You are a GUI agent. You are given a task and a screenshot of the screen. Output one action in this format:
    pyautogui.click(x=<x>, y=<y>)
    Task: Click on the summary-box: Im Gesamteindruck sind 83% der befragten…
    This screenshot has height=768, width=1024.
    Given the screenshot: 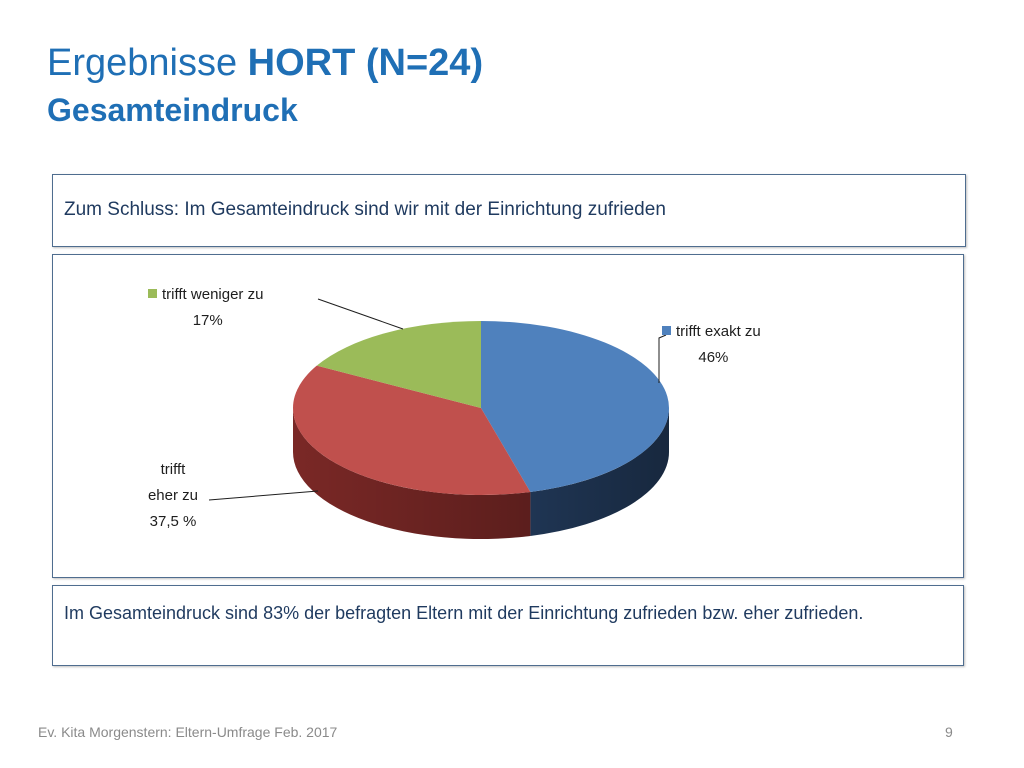 What is the action you would take?
    pyautogui.click(x=508, y=625)
    